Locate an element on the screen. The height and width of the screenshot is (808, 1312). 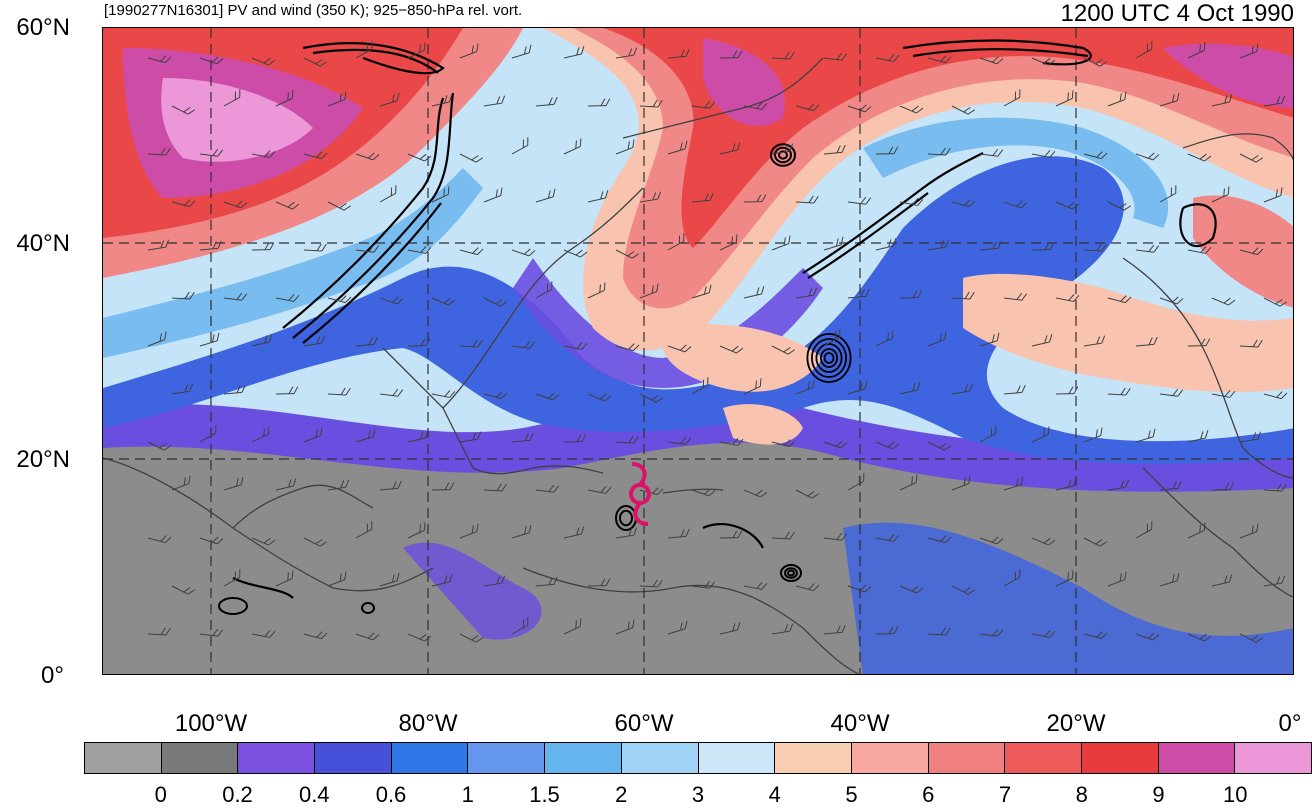
lat-label-60n: 60°N is located at coordinates (35, 28).